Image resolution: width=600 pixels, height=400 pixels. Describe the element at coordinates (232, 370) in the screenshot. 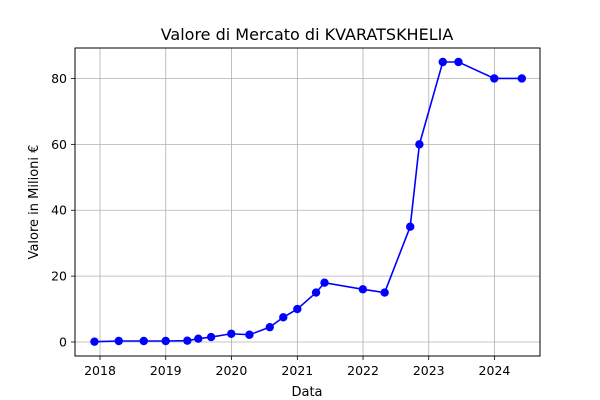

I see `x-tick-label: 2020` at that location.